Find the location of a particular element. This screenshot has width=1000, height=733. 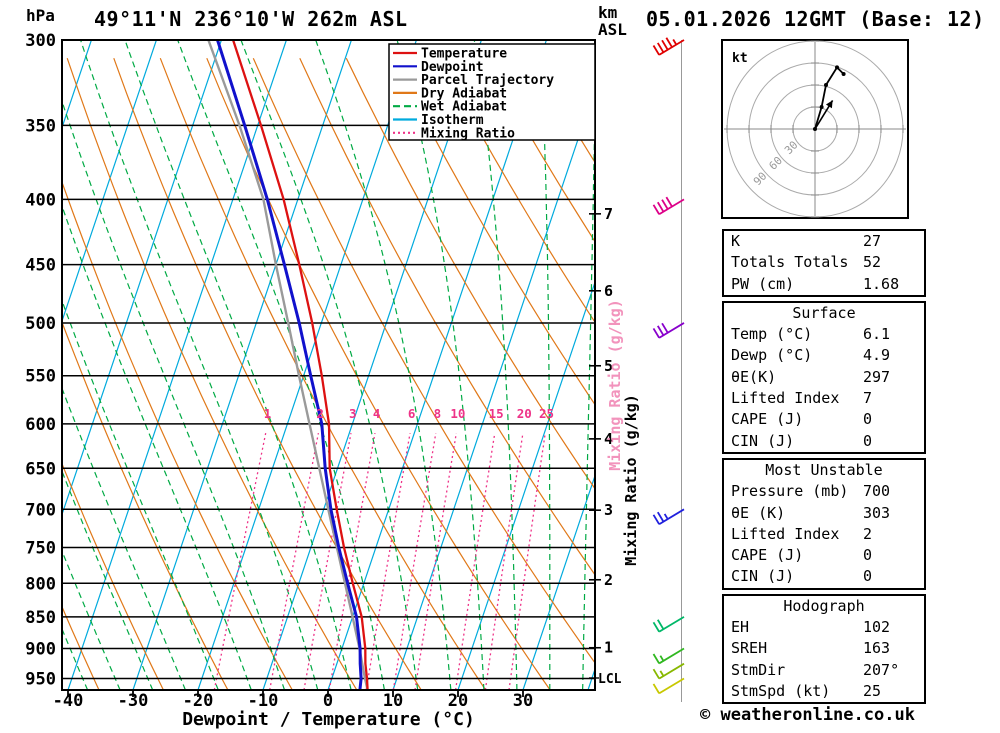

stat-value: 2 is located at coordinates (868, 533).